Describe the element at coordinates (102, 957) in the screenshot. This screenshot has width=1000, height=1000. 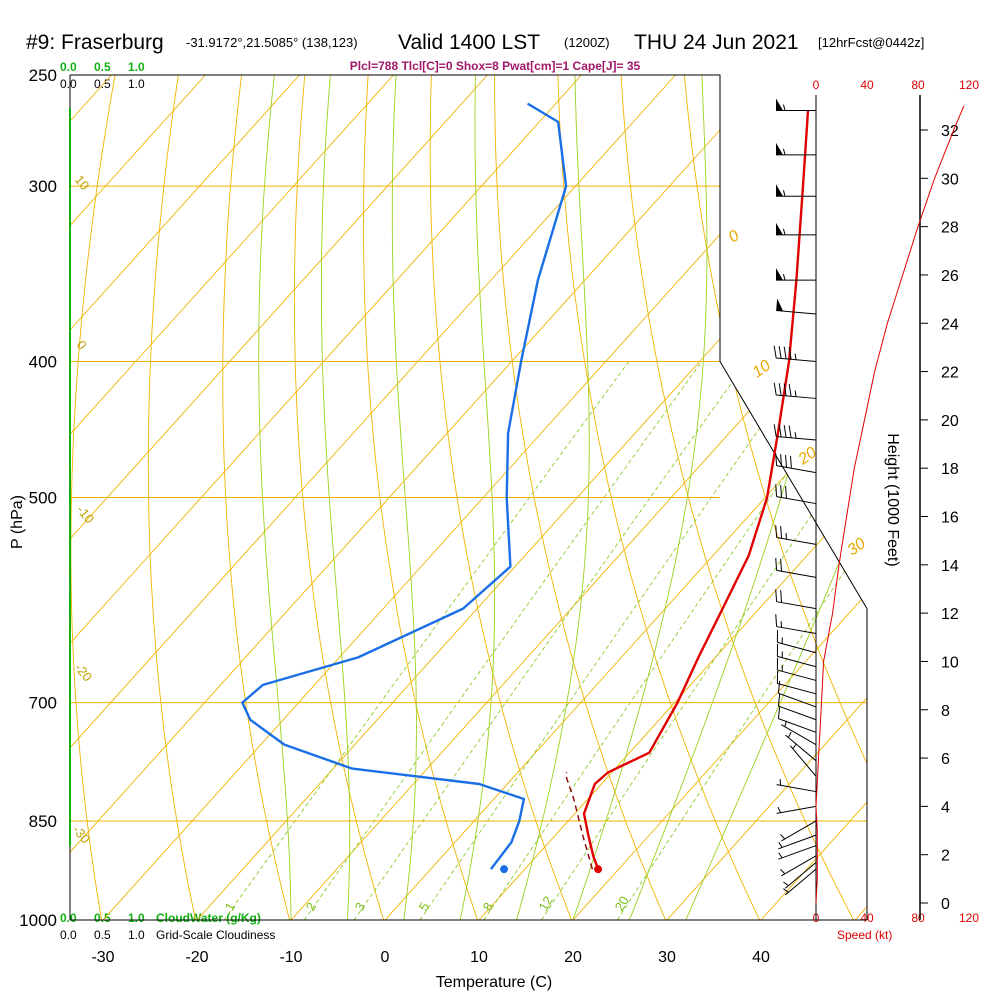
I see `temperature-tick-label: -30` at that location.